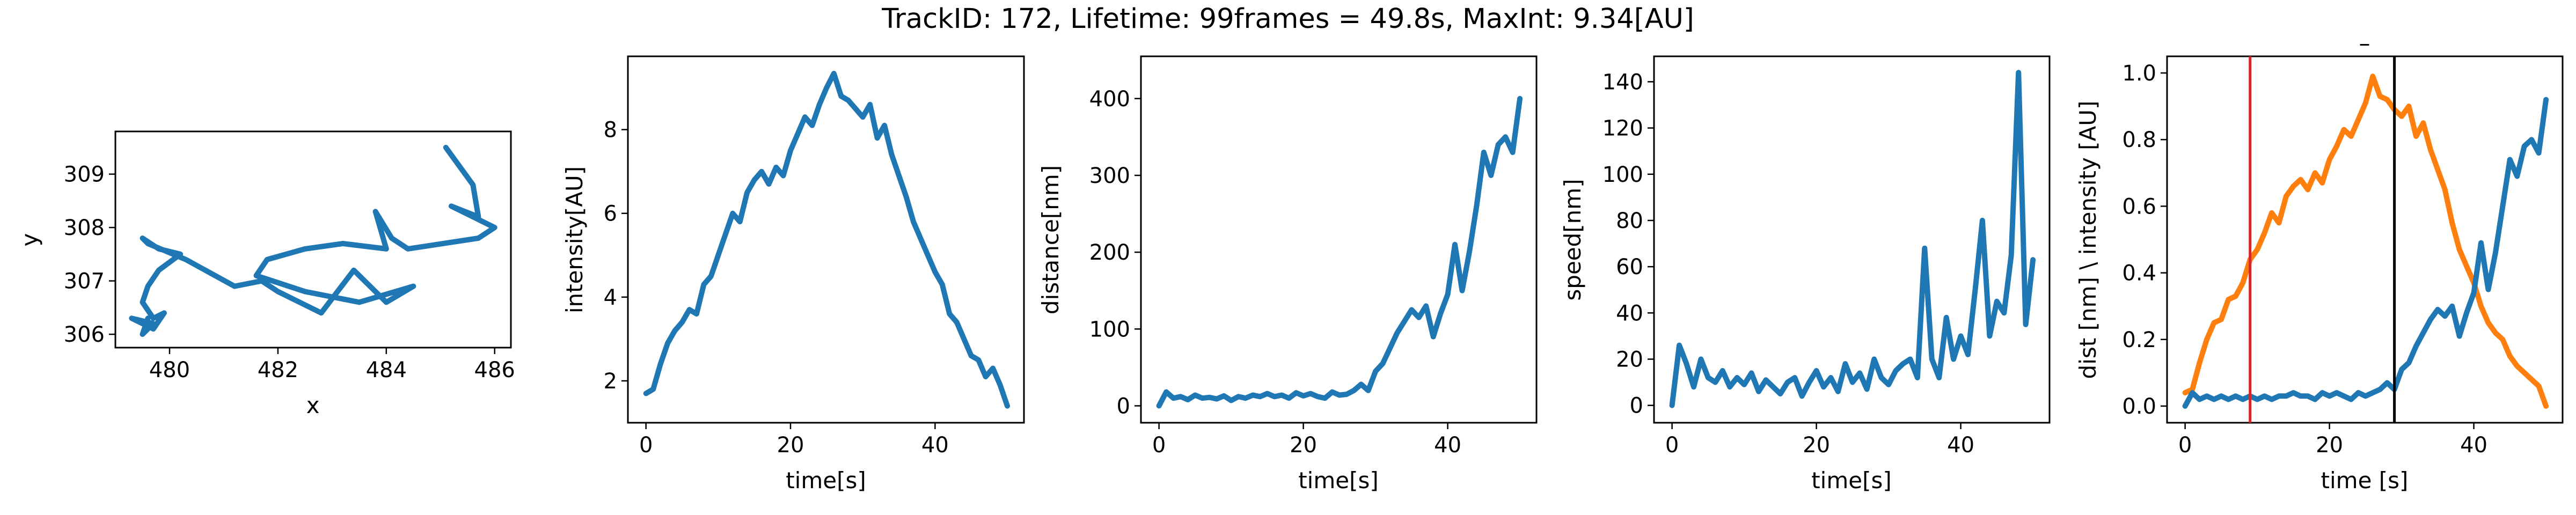  What do you see at coordinates (169, 370) in the screenshot?
I see `x-tick-label: 480` at bounding box center [169, 370].